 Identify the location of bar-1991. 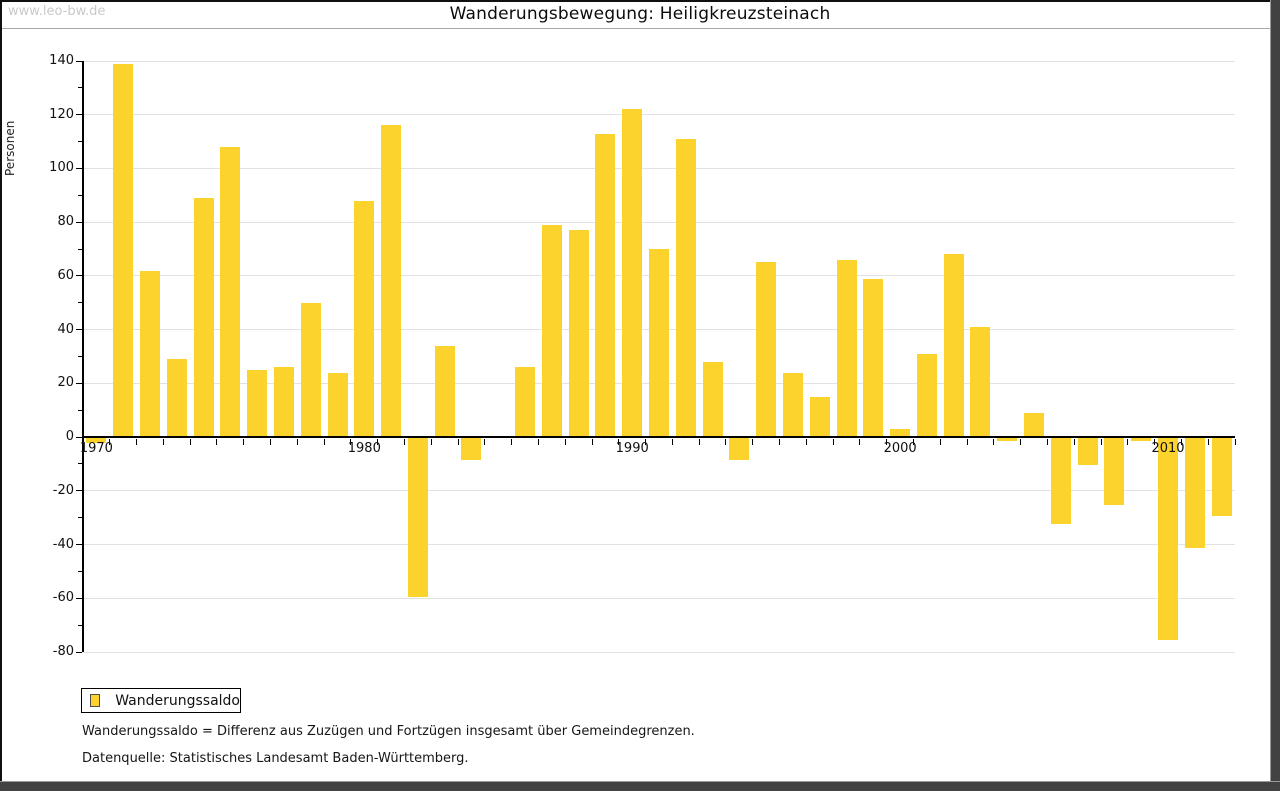
(659, 343).